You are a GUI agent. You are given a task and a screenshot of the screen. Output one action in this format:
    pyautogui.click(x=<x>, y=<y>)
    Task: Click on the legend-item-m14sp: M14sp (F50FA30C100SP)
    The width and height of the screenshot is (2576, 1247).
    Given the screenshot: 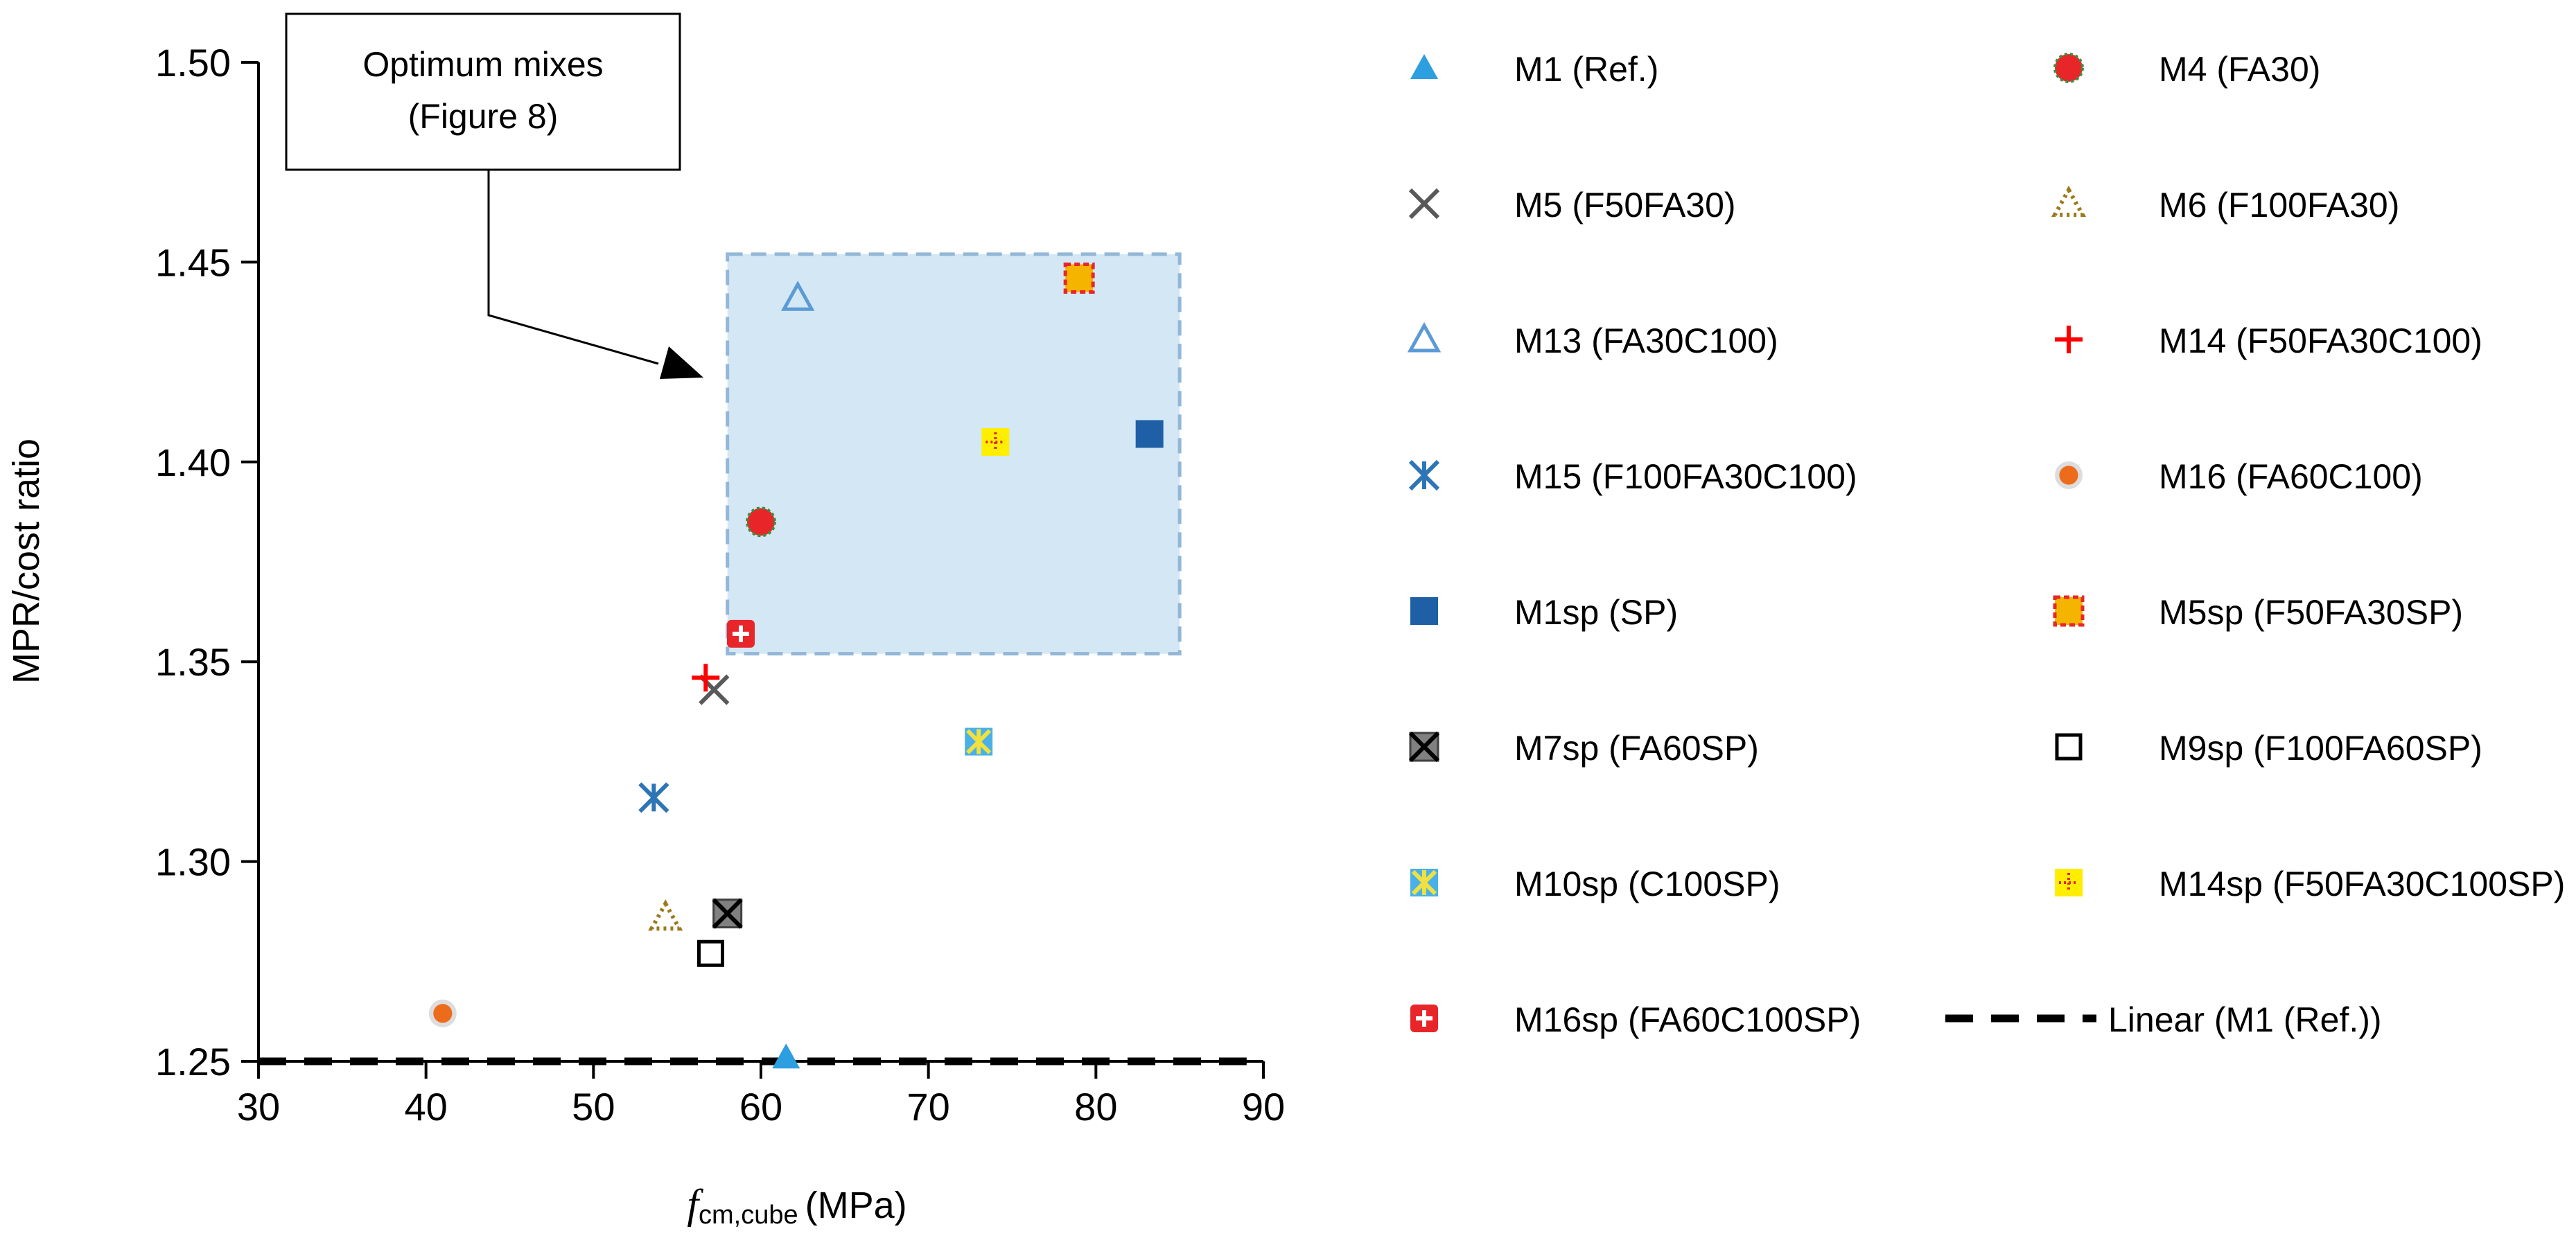 What is the action you would take?
    pyautogui.click(x=2310, y=884)
    